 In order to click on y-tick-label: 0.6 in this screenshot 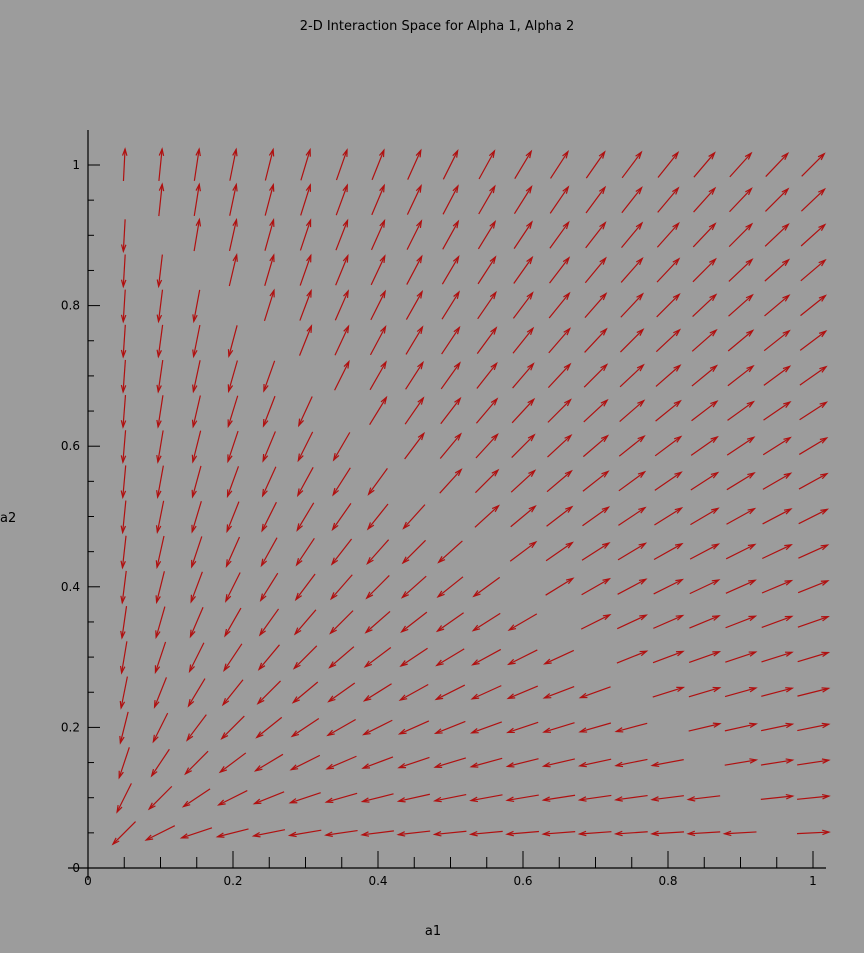, I will do `click(70, 446)`.